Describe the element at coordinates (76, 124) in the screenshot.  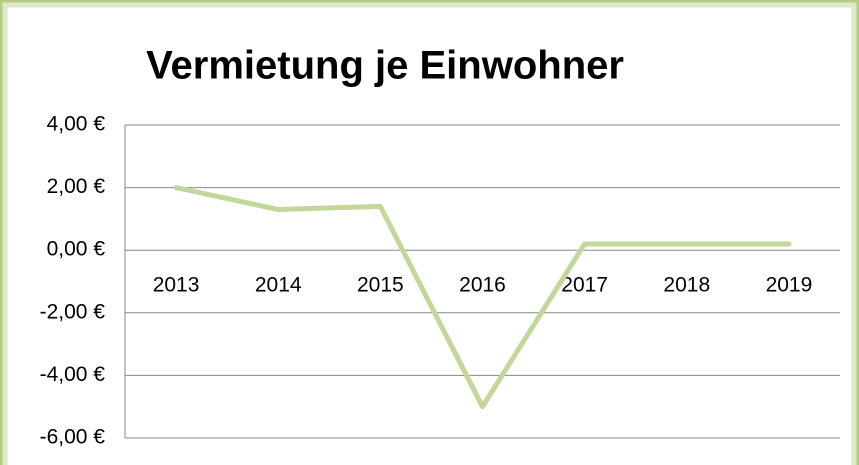
I see `y-tick-label: 4,00 €` at that location.